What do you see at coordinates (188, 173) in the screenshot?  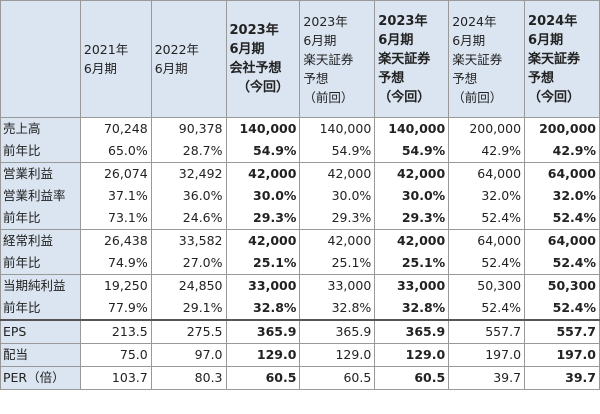 I see `table-cell: 32,492` at bounding box center [188, 173].